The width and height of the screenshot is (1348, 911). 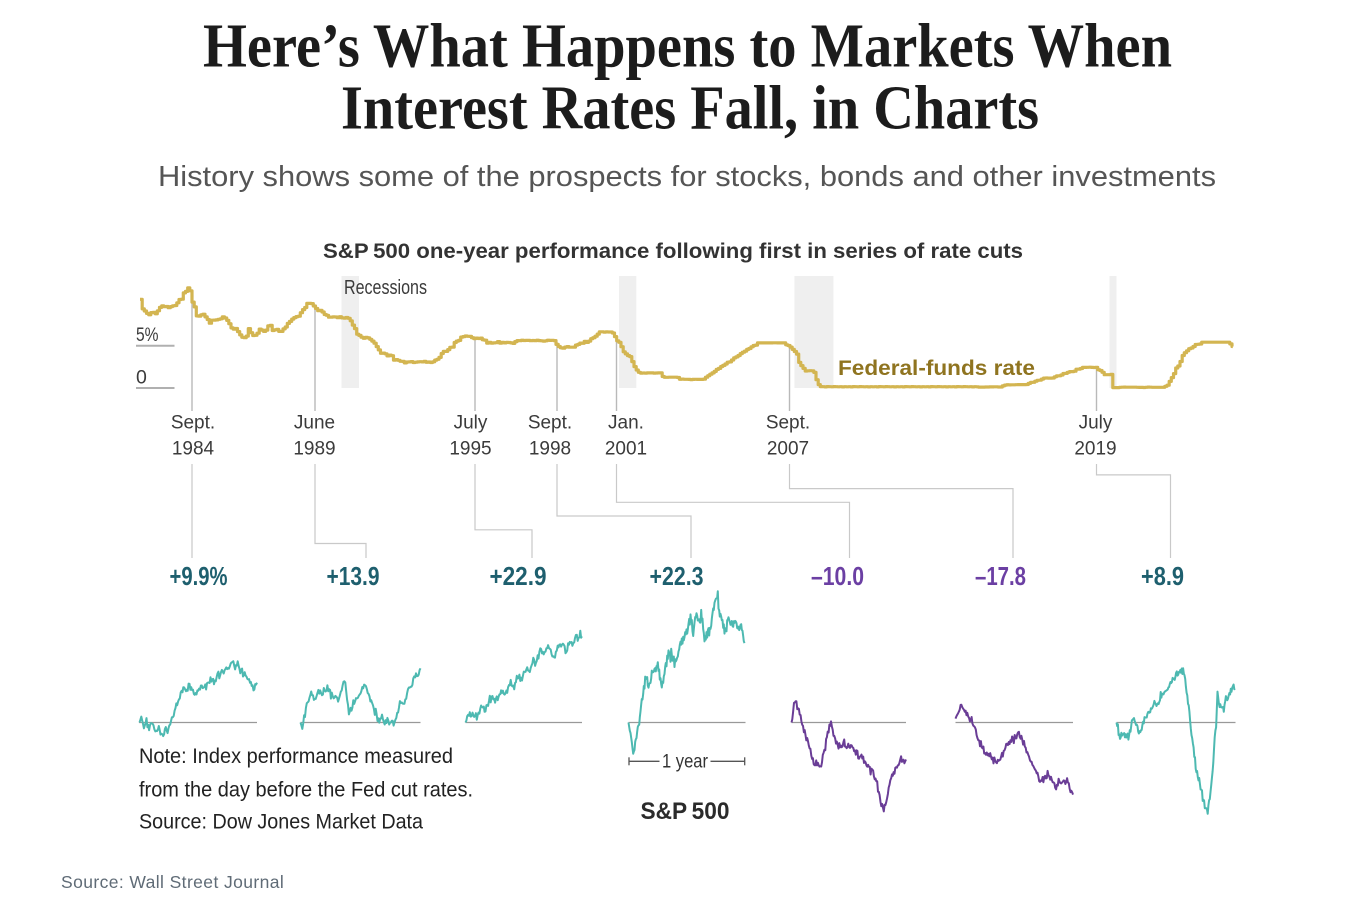 I want to click on svg-text: June, so click(x=314, y=423).